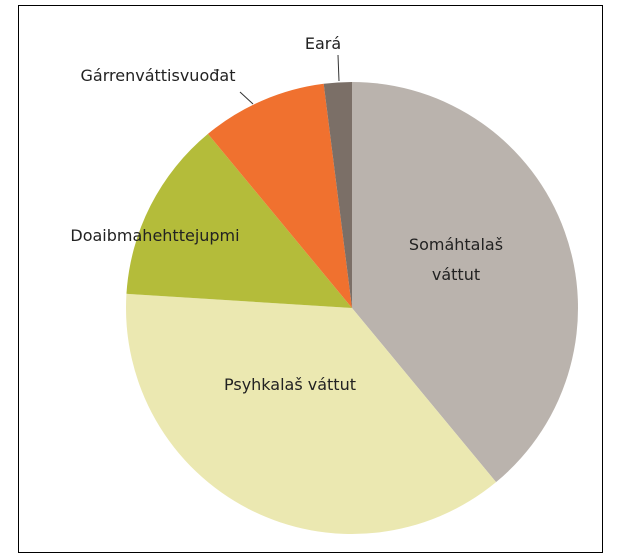  What do you see at coordinates (158, 75) in the screenshot?
I see `slice-label: Gárrenváttisvuođat` at bounding box center [158, 75].